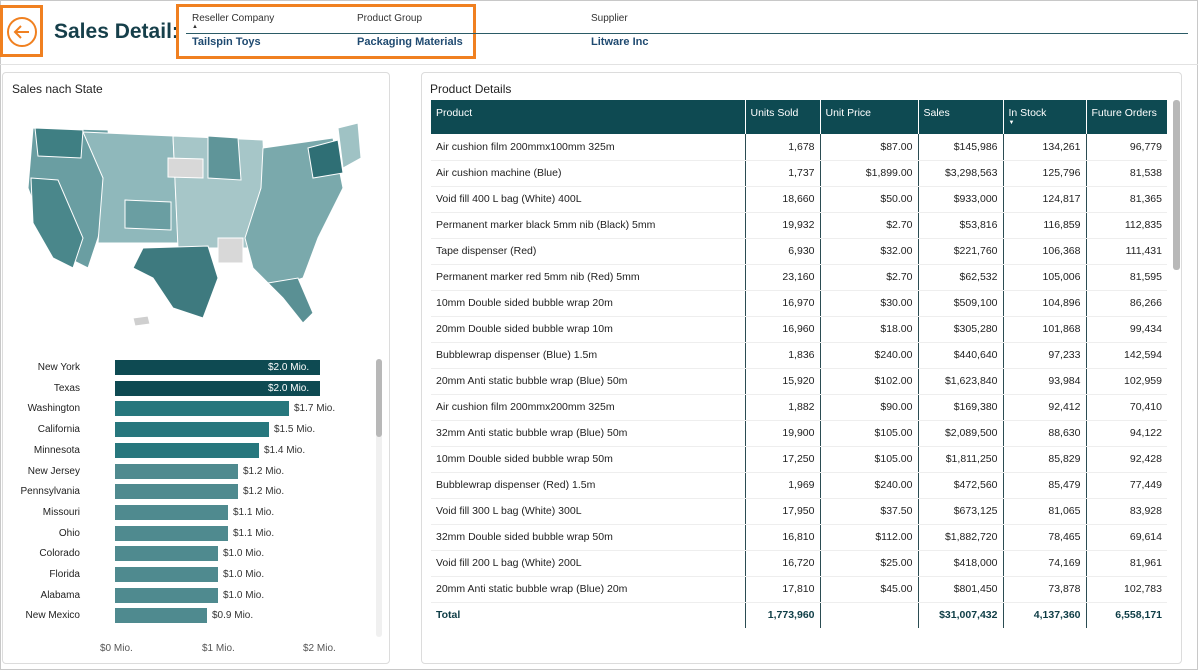  What do you see at coordinates (783, 614) in the screenshot?
I see `total-cell: 1,773,960` at bounding box center [783, 614].